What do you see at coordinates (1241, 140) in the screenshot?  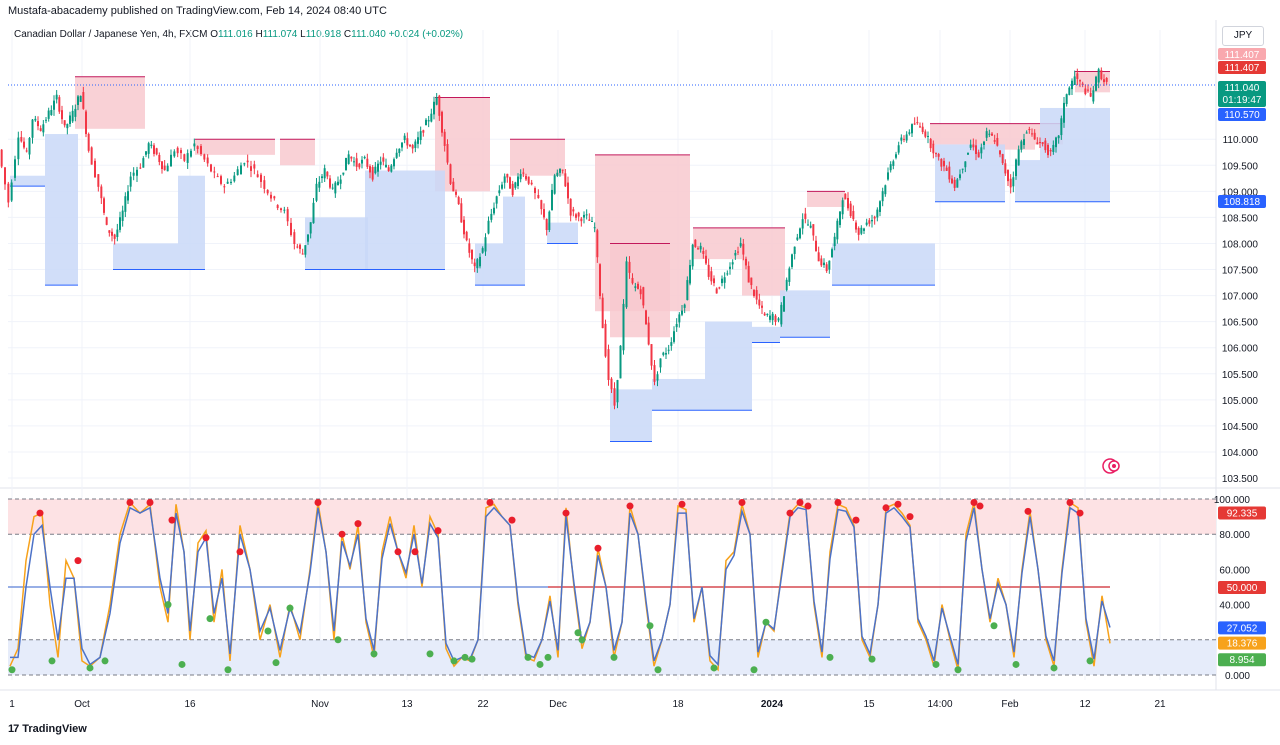 I see `price-tick-label: 110.000` at bounding box center [1241, 140].